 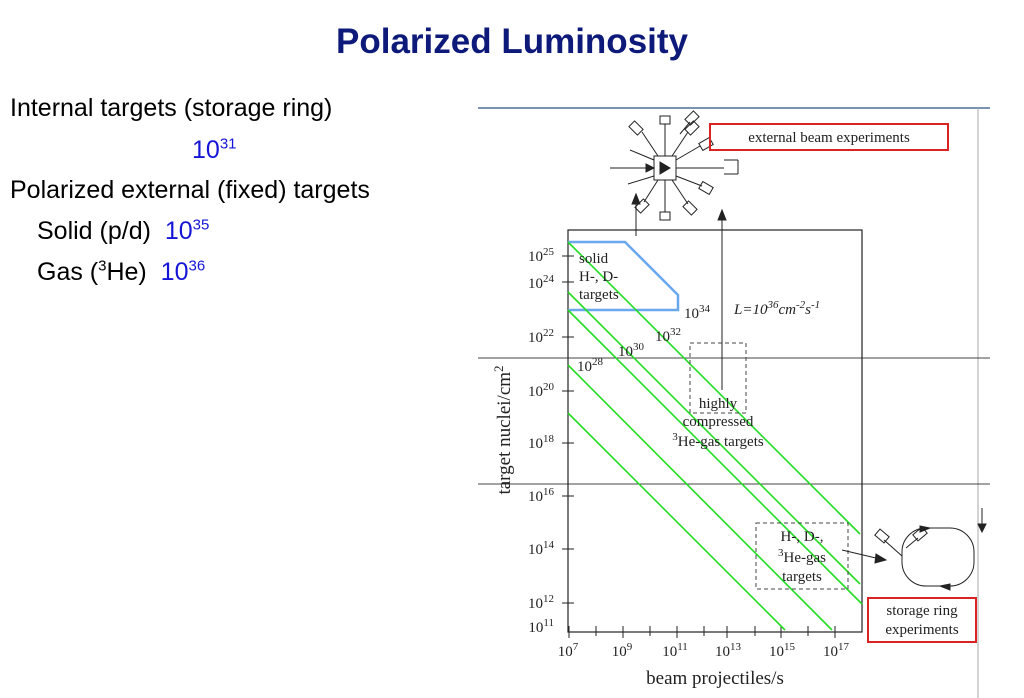 What do you see at coordinates (541, 255) in the screenshot?
I see `y-tick-label: 1025` at bounding box center [541, 255].